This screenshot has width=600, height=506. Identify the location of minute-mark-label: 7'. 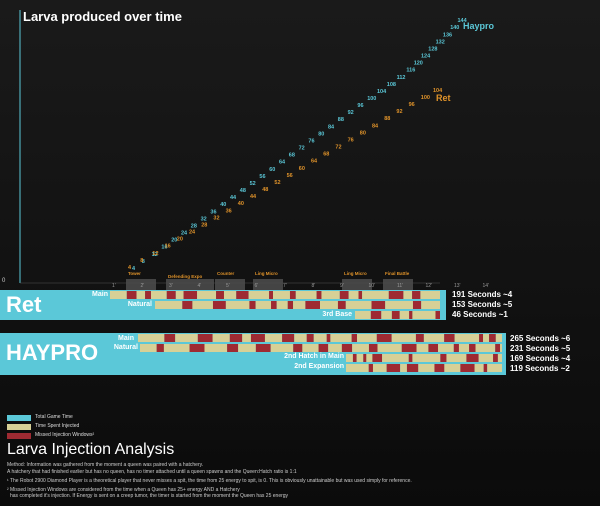
(285, 286).